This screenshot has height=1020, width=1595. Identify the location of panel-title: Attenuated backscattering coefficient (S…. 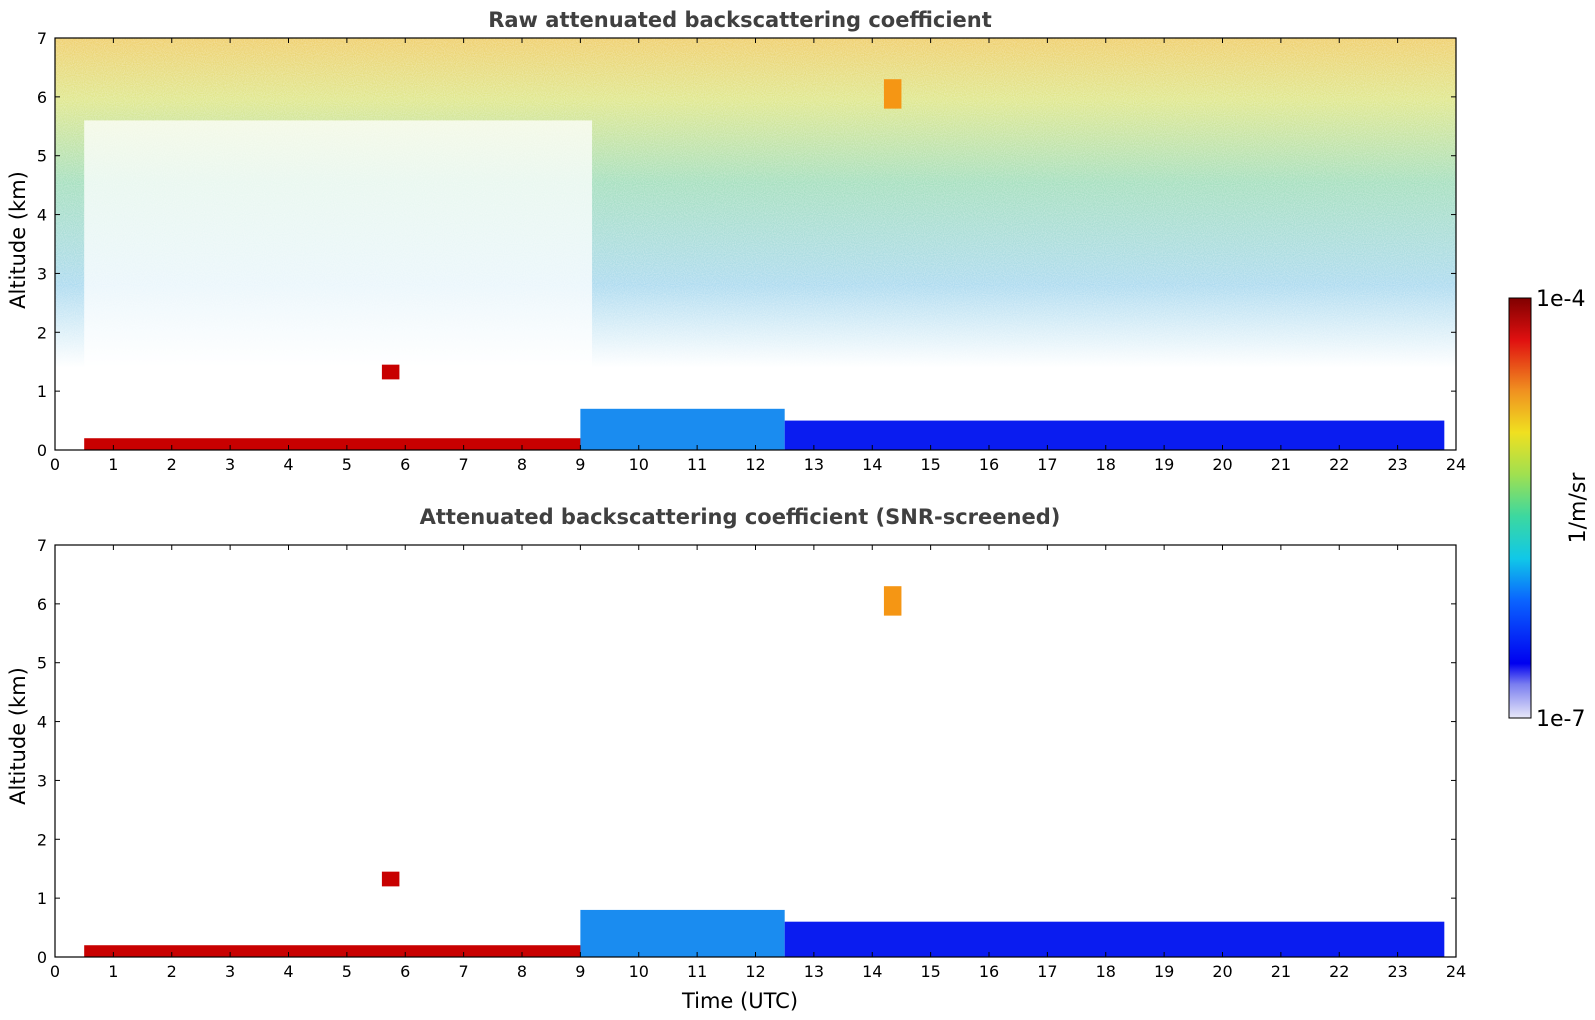
(740, 517).